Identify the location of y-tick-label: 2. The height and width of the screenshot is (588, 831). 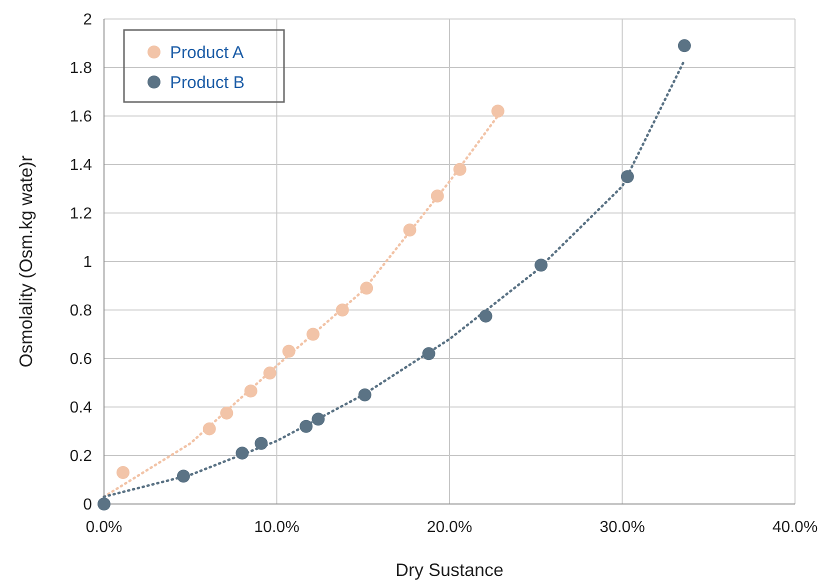
(87, 20).